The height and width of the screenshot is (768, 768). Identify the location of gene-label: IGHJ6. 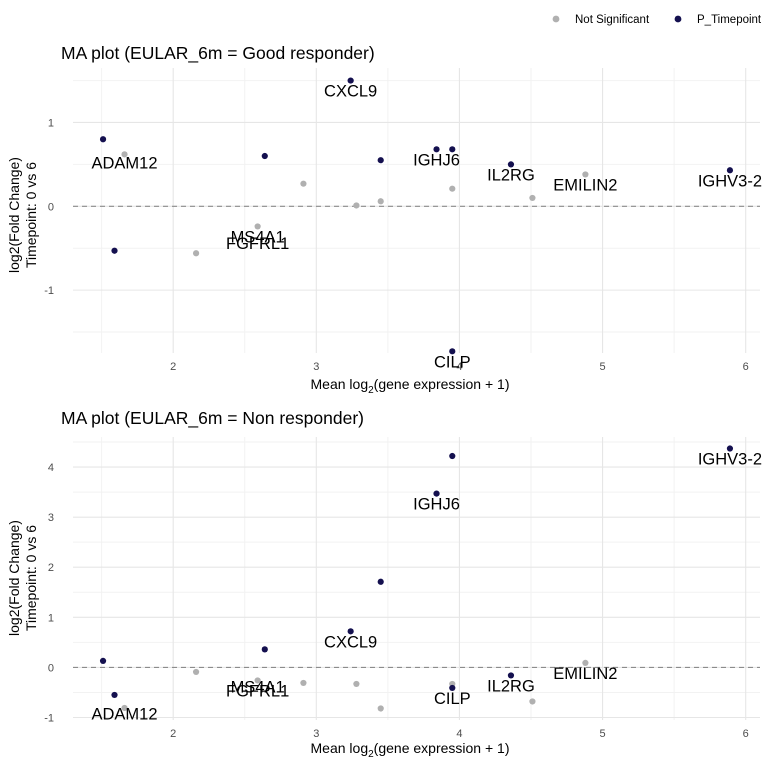
(436, 160).